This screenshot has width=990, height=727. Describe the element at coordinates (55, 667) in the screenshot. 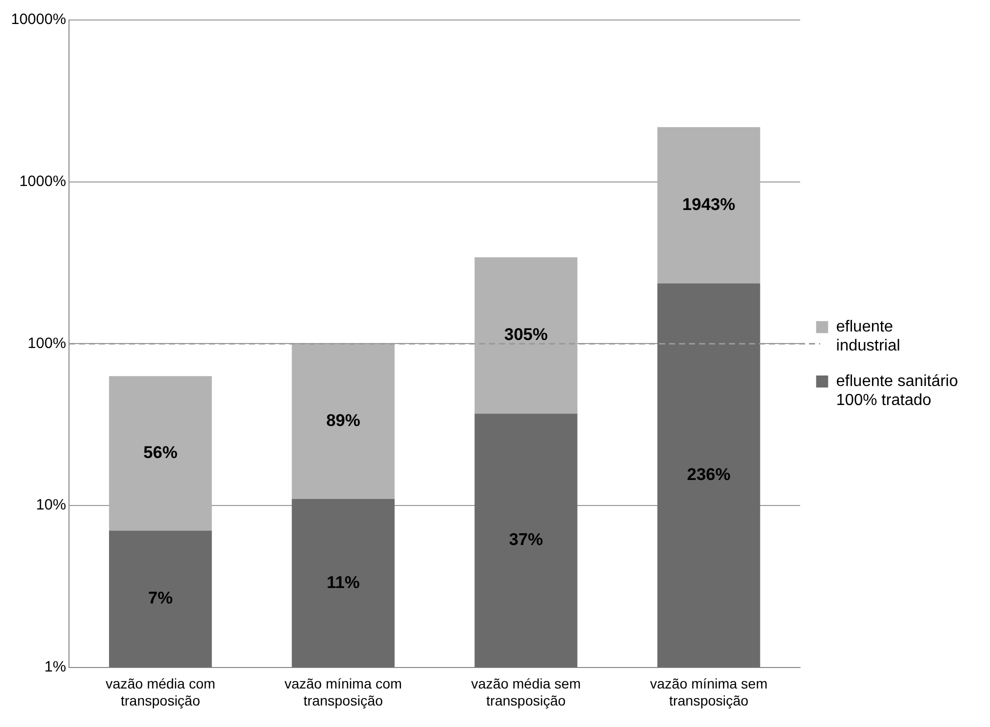

I see `y-tick-label: 1%` at that location.